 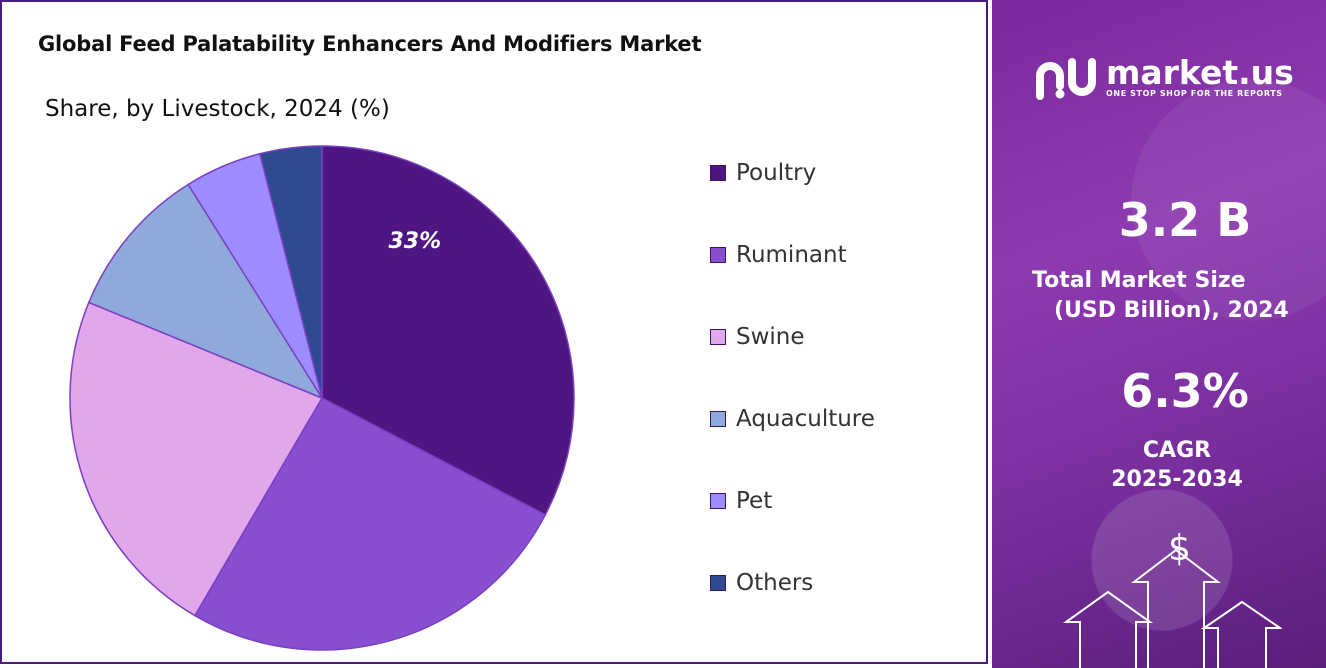 I want to click on market-us-logo-icon, so click(x=1066, y=79).